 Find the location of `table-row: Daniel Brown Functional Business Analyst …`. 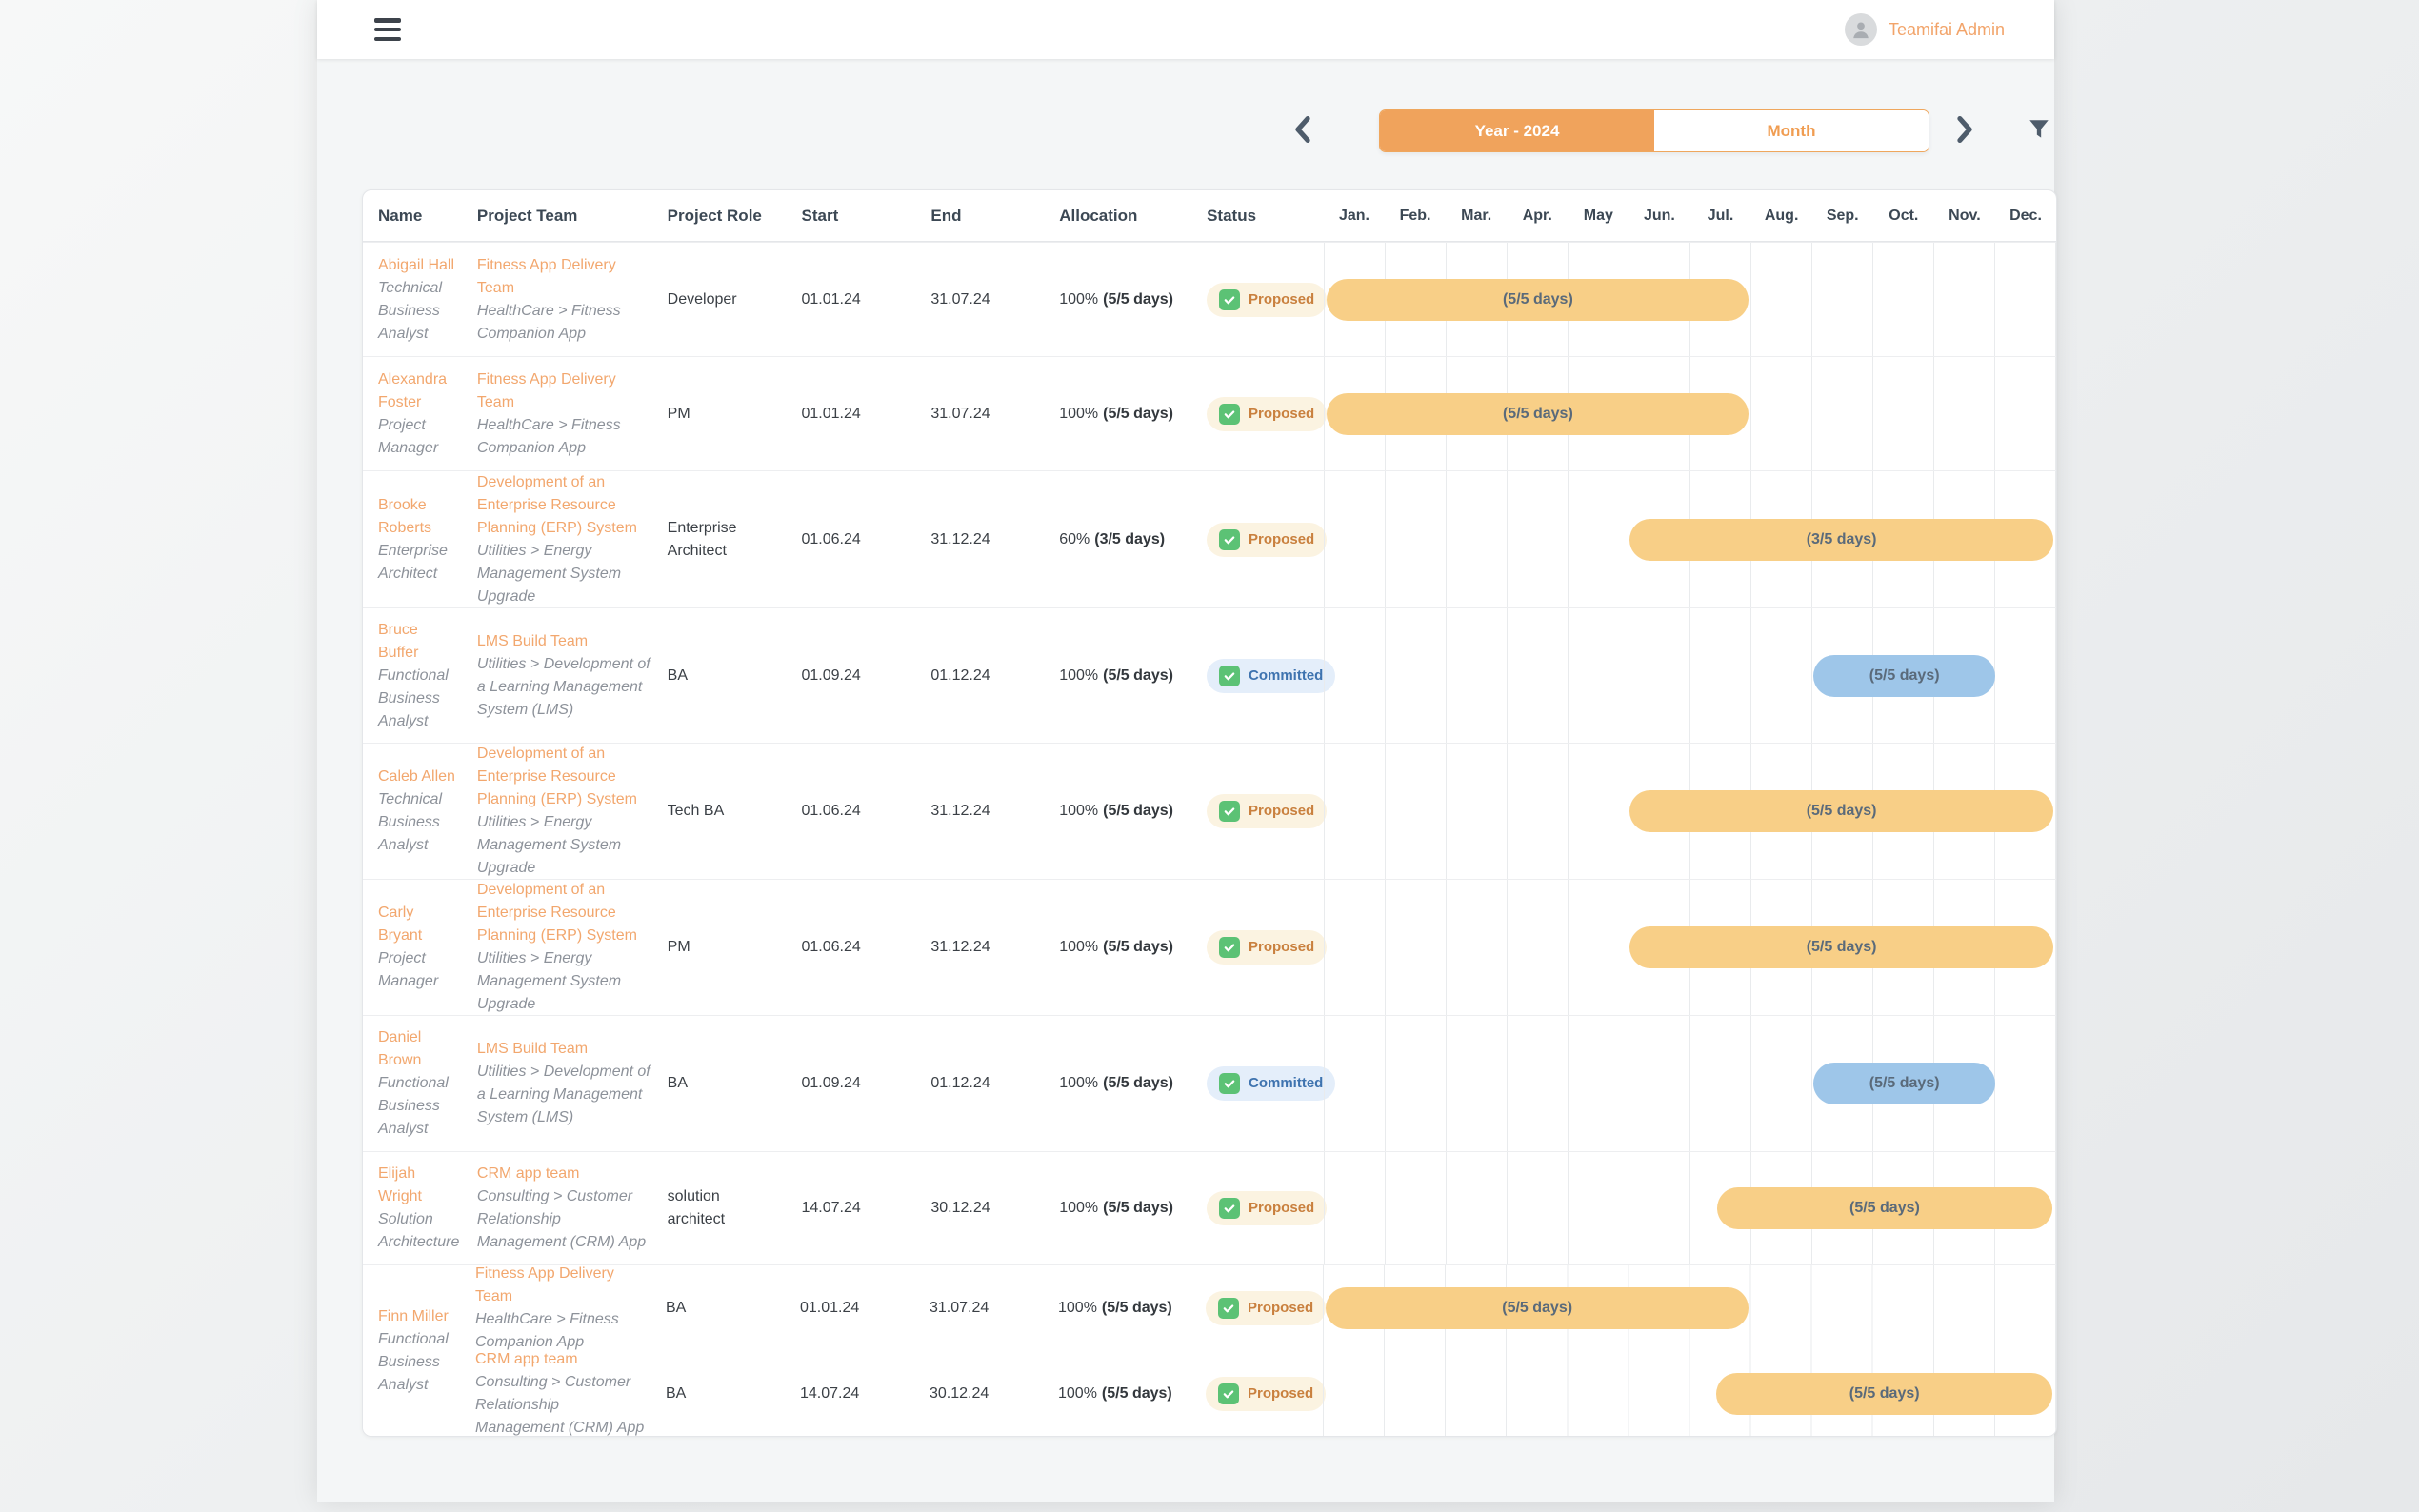

table-row: Daniel Brown Functional Business Analyst … is located at coordinates (1209, 1083).